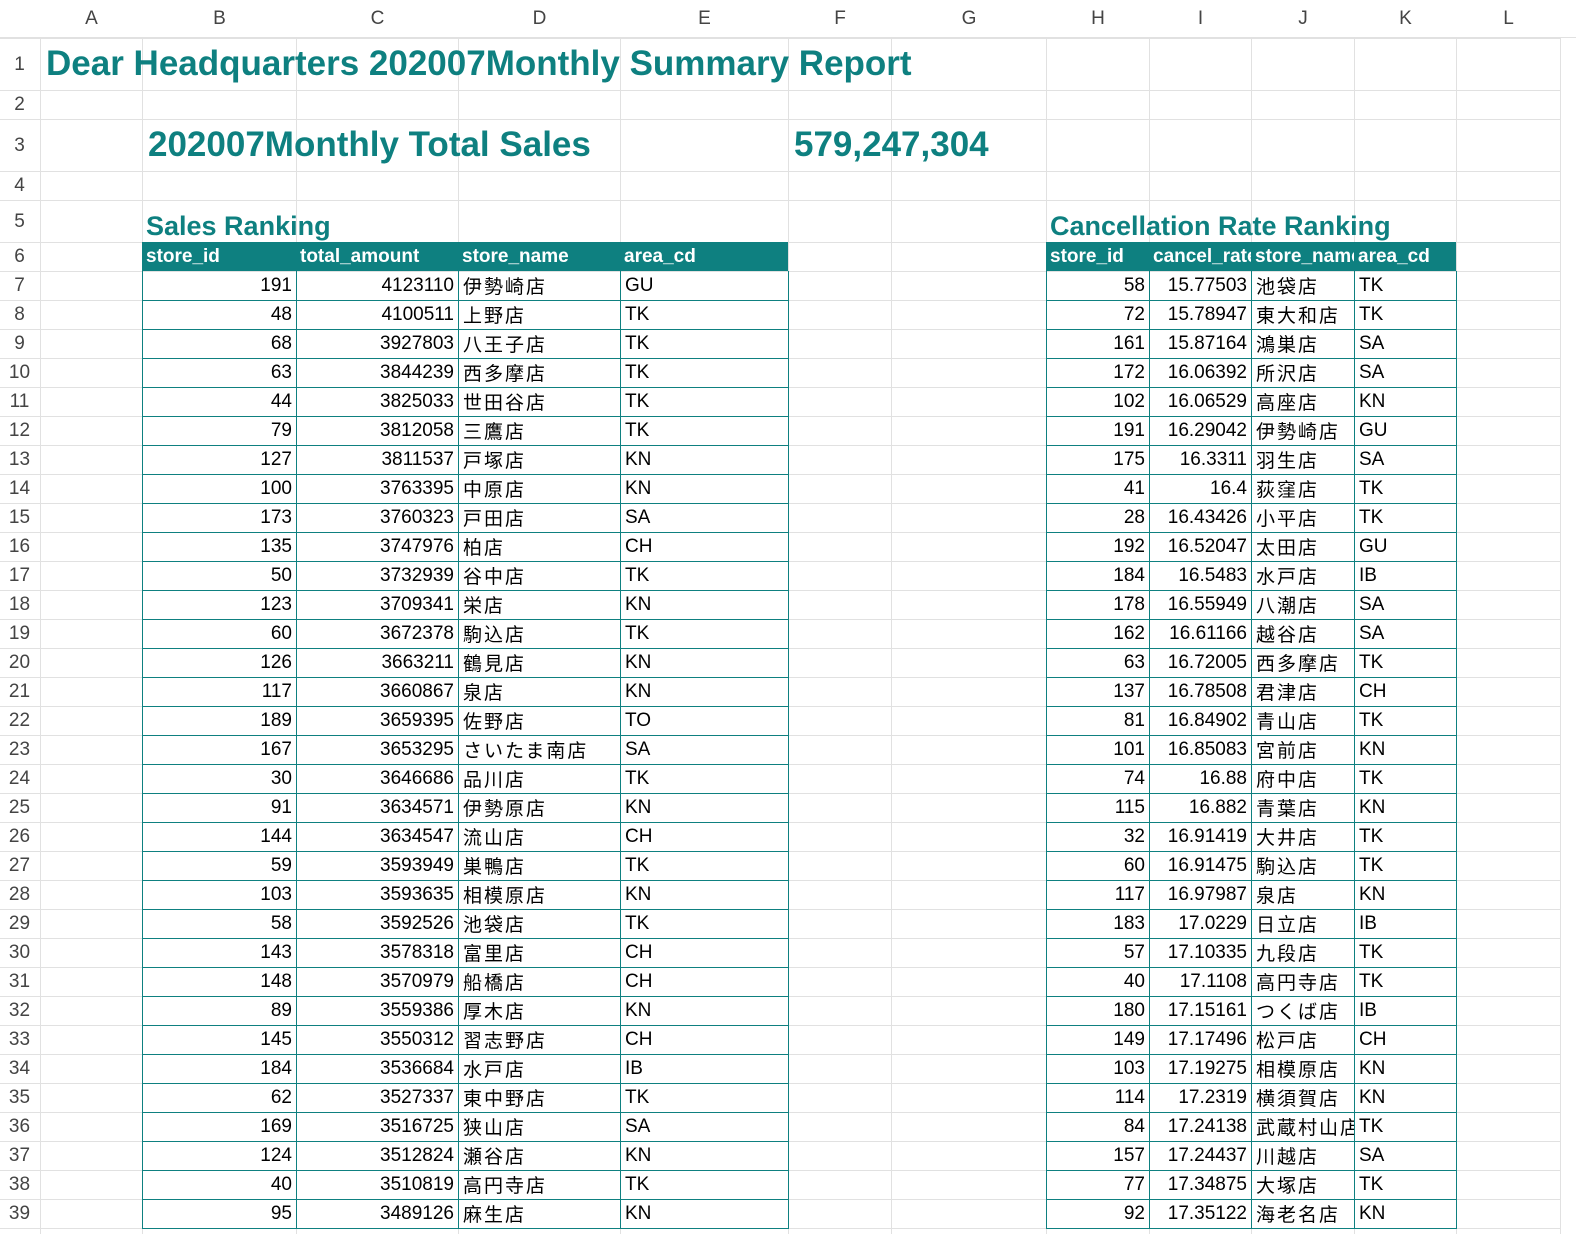 The height and width of the screenshot is (1234, 1576). I want to click on row-header: 16, so click(19, 547).